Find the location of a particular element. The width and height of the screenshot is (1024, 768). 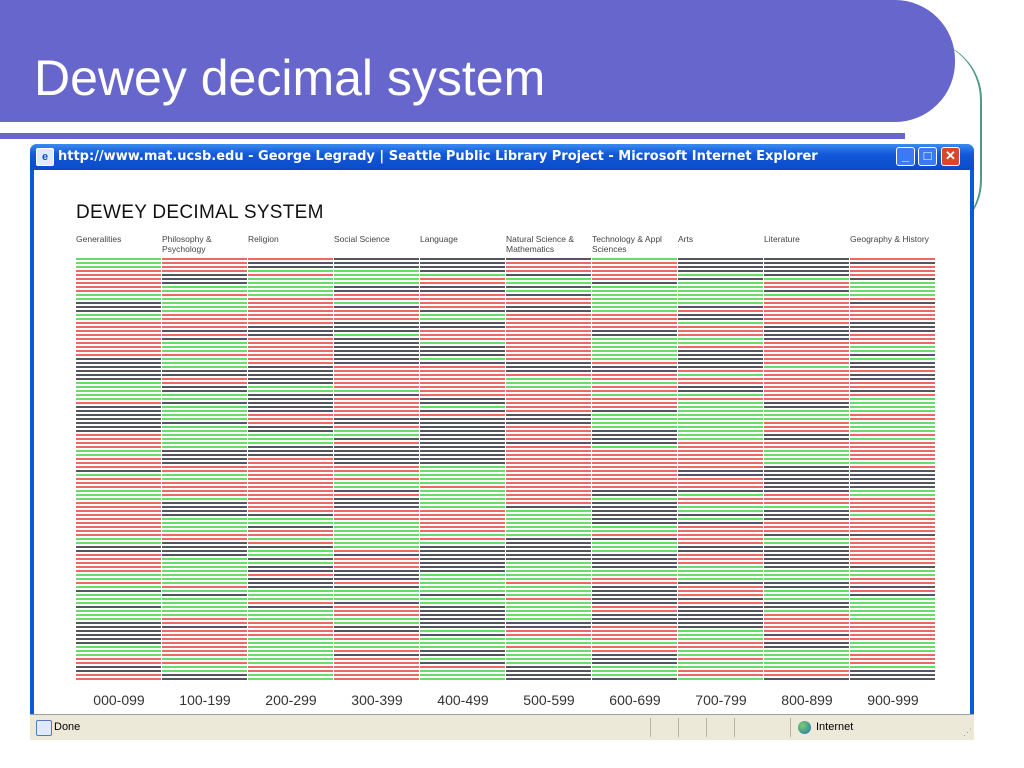

maximize-button: □ is located at coordinates (927, 156).